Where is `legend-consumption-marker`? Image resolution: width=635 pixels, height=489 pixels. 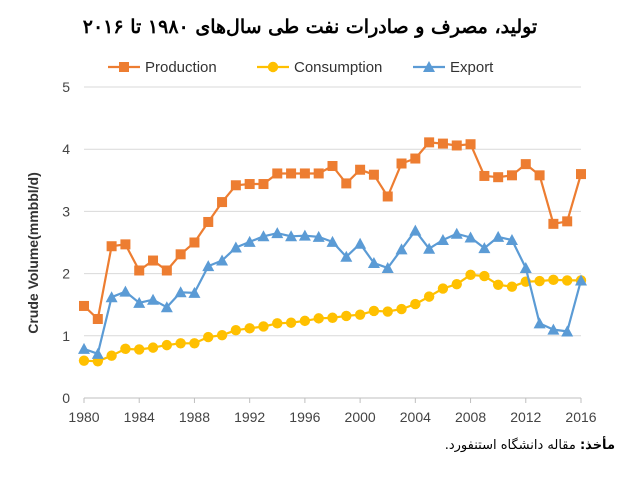 legend-consumption-marker is located at coordinates (273, 67).